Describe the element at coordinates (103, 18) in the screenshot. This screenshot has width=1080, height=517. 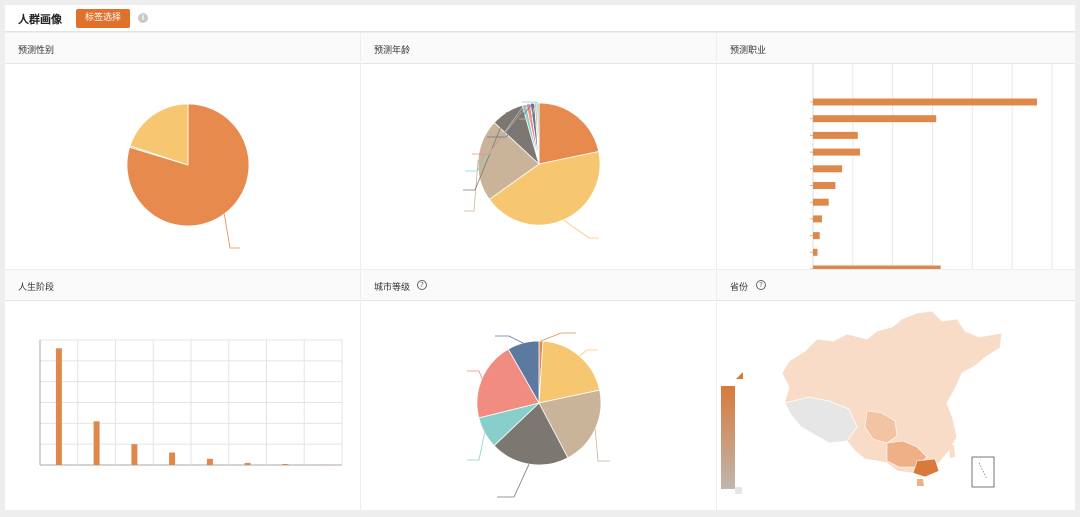
I see `tag-select-button: 标签选择` at that location.